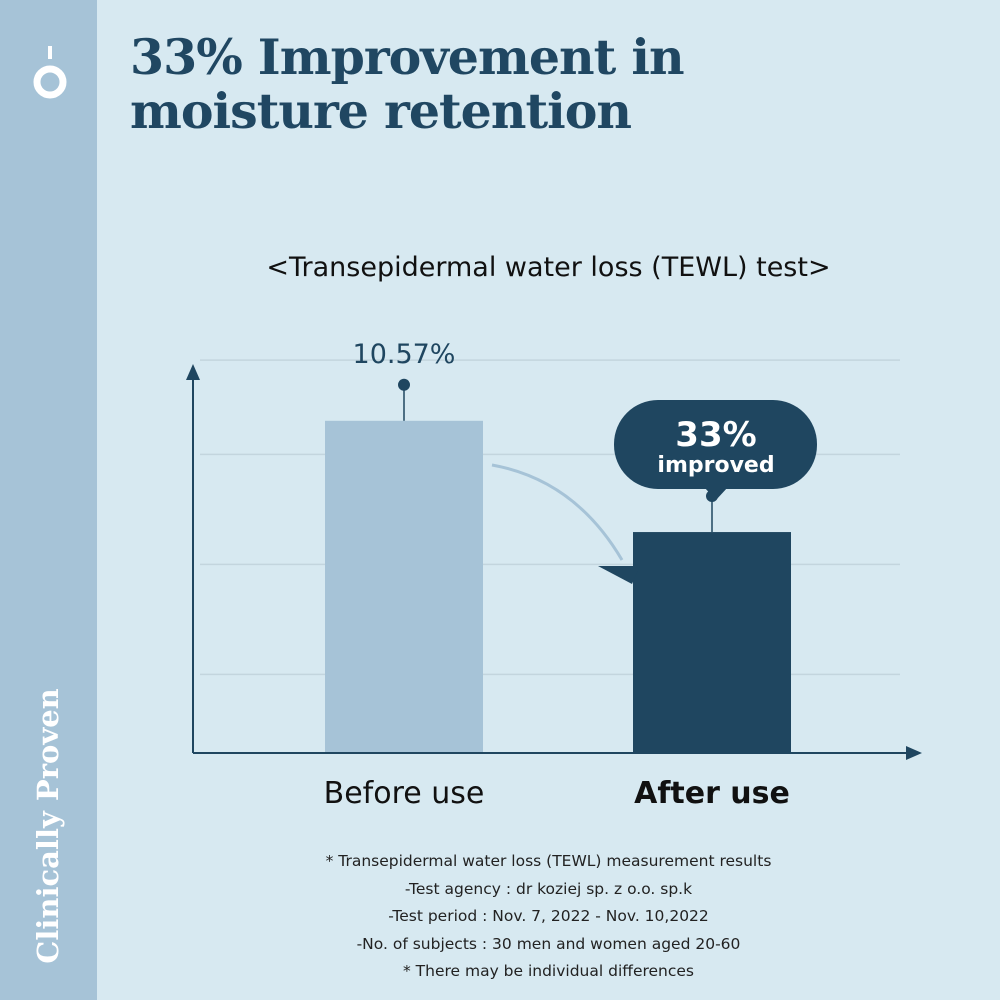  Describe the element at coordinates (407, 57) in the screenshot. I see `page-title-line-1: 33% Improvement in` at that location.